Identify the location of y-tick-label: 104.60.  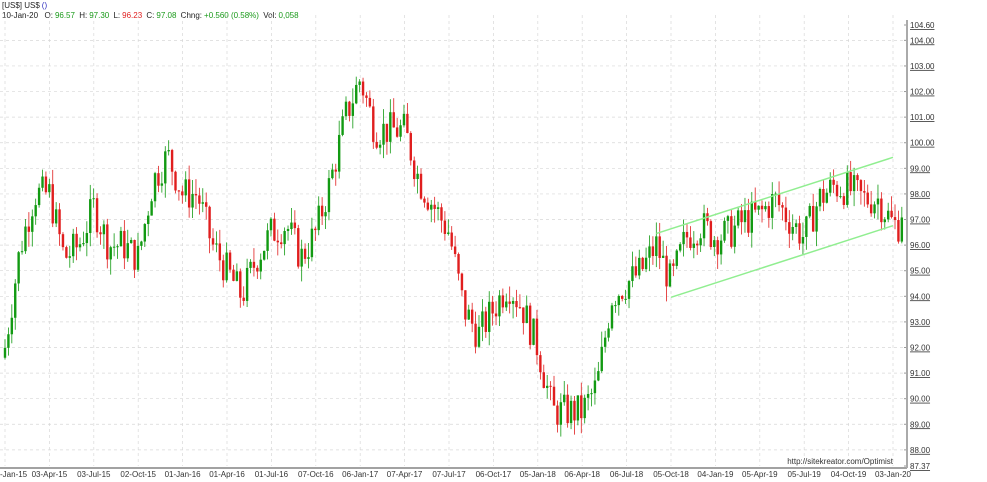
(922, 25).